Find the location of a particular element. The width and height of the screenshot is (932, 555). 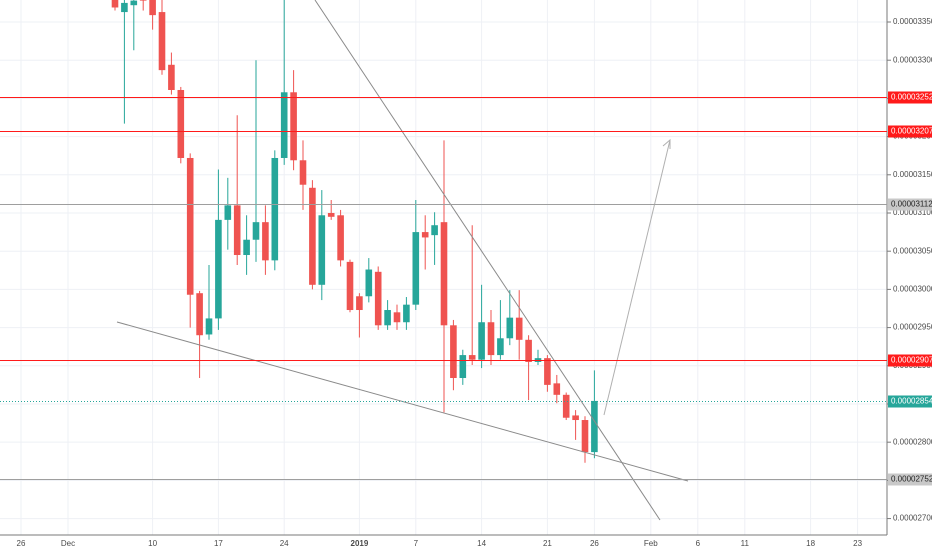

price-label: 0.00003112 is located at coordinates (911, 204).